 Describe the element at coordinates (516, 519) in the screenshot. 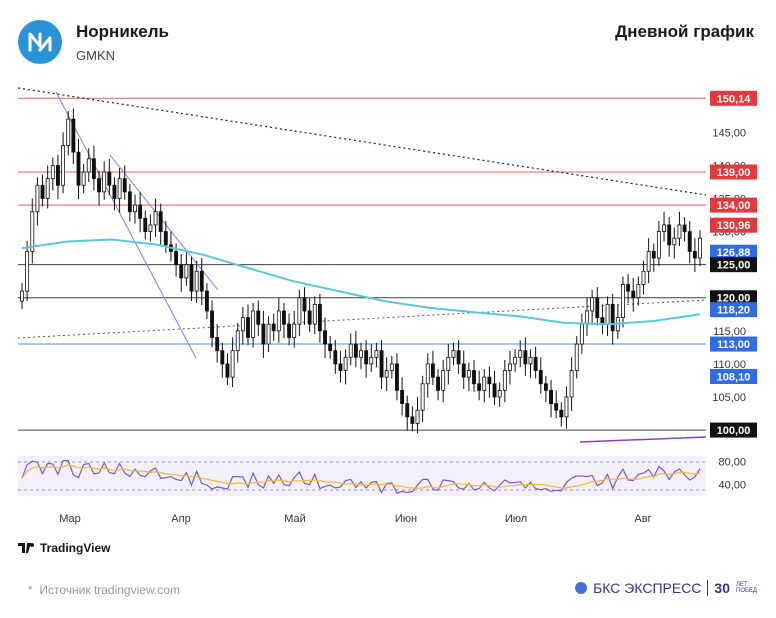

I see `x-tick-label: Июл` at that location.